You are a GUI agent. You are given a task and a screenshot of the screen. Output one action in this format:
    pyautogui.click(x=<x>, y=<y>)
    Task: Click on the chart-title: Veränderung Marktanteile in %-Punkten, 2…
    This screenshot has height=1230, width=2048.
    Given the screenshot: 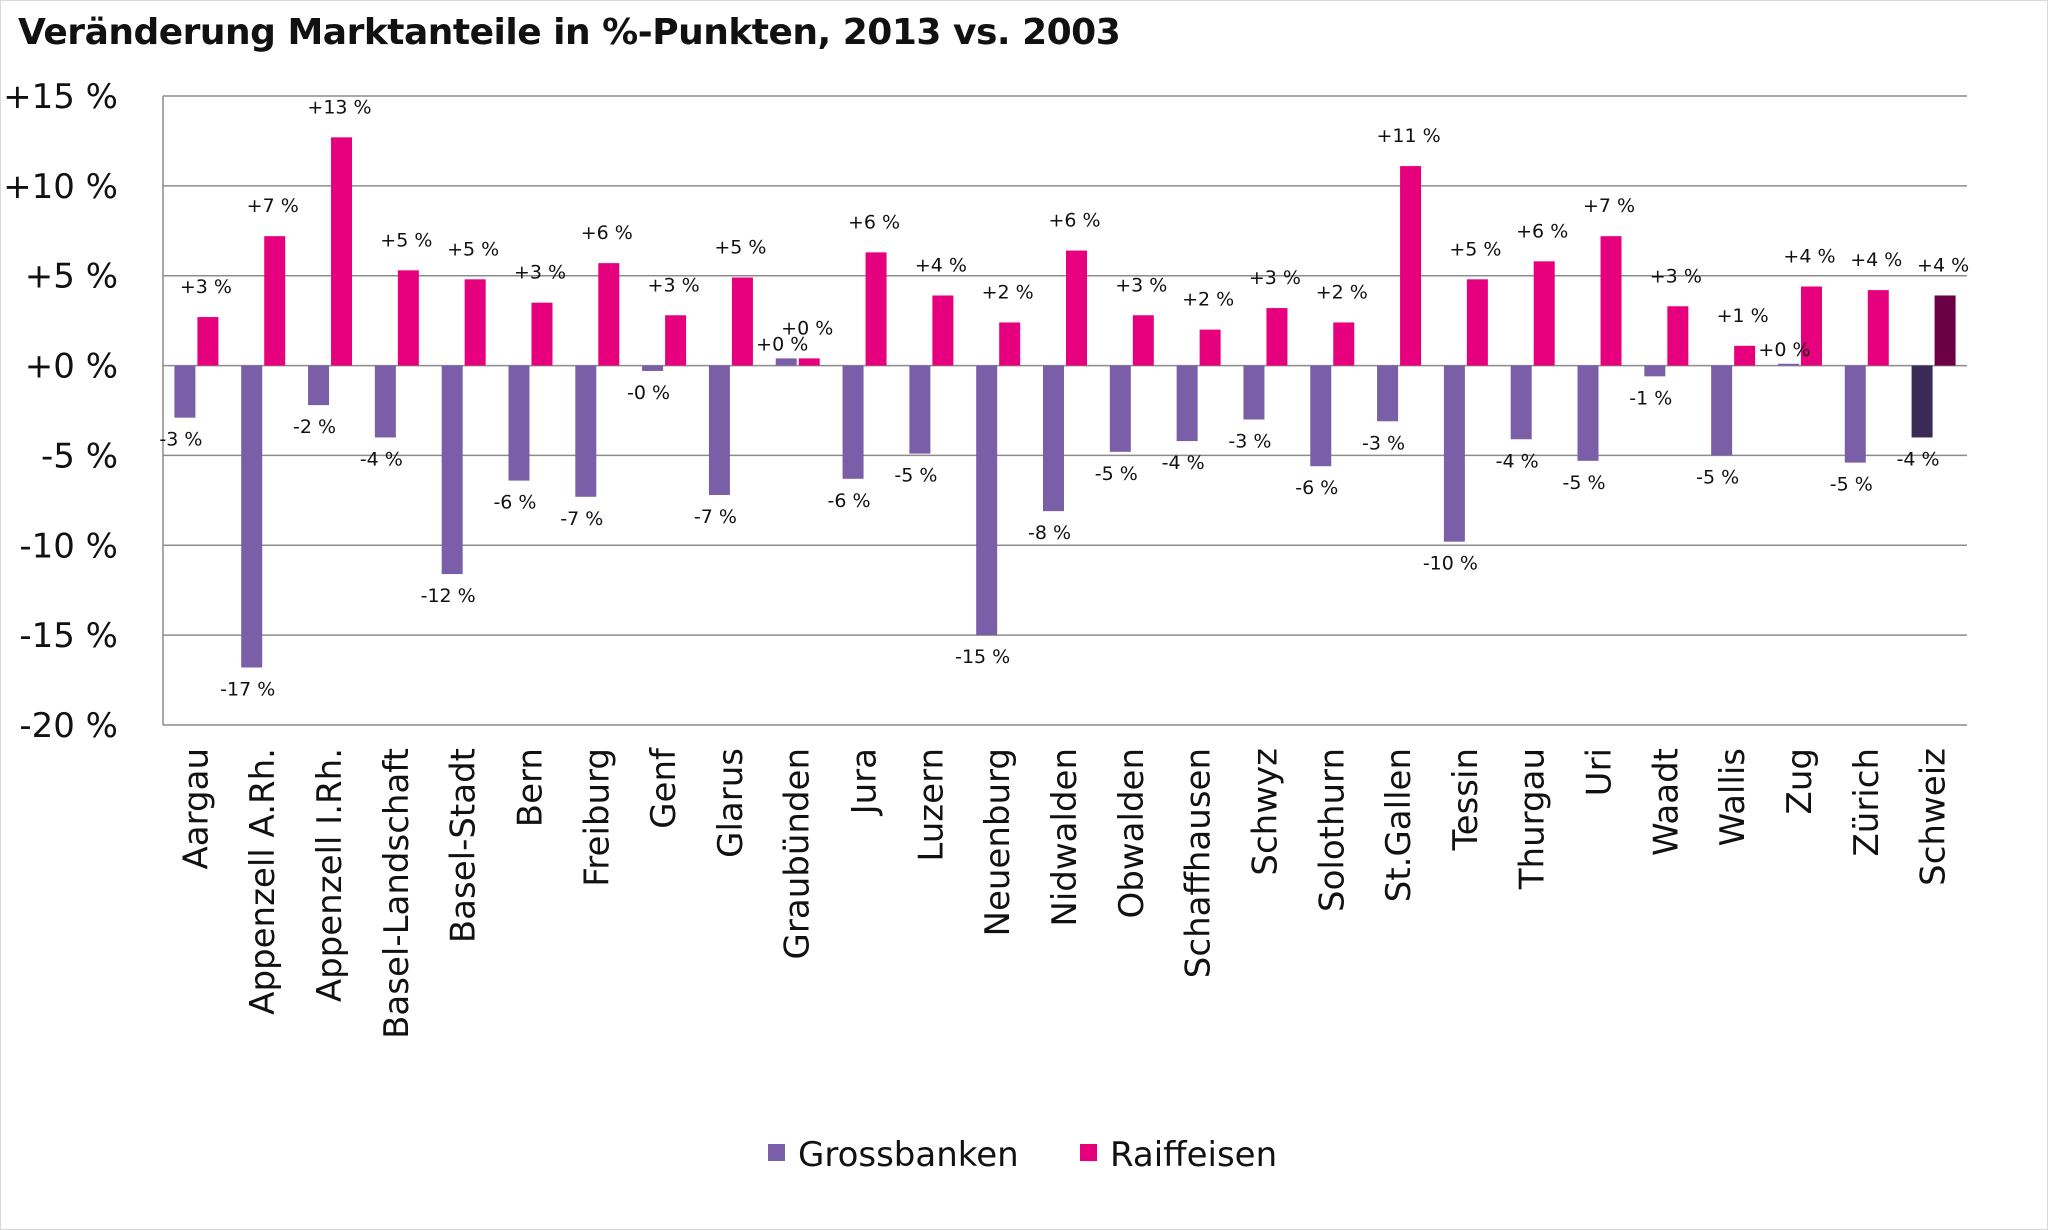 What is the action you would take?
    pyautogui.click(x=569, y=32)
    